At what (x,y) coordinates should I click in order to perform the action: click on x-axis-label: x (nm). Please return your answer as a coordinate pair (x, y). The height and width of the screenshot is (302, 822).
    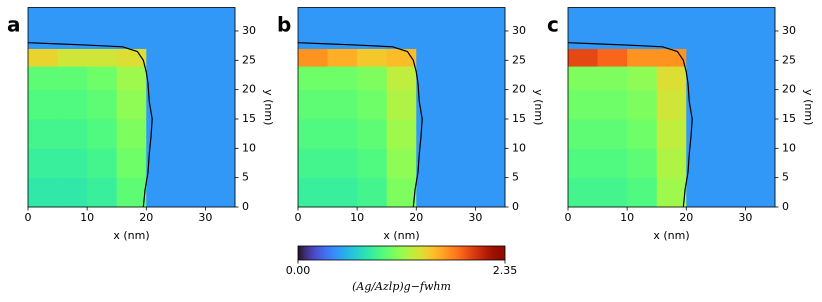
    Looking at the image, I should click on (131, 235).